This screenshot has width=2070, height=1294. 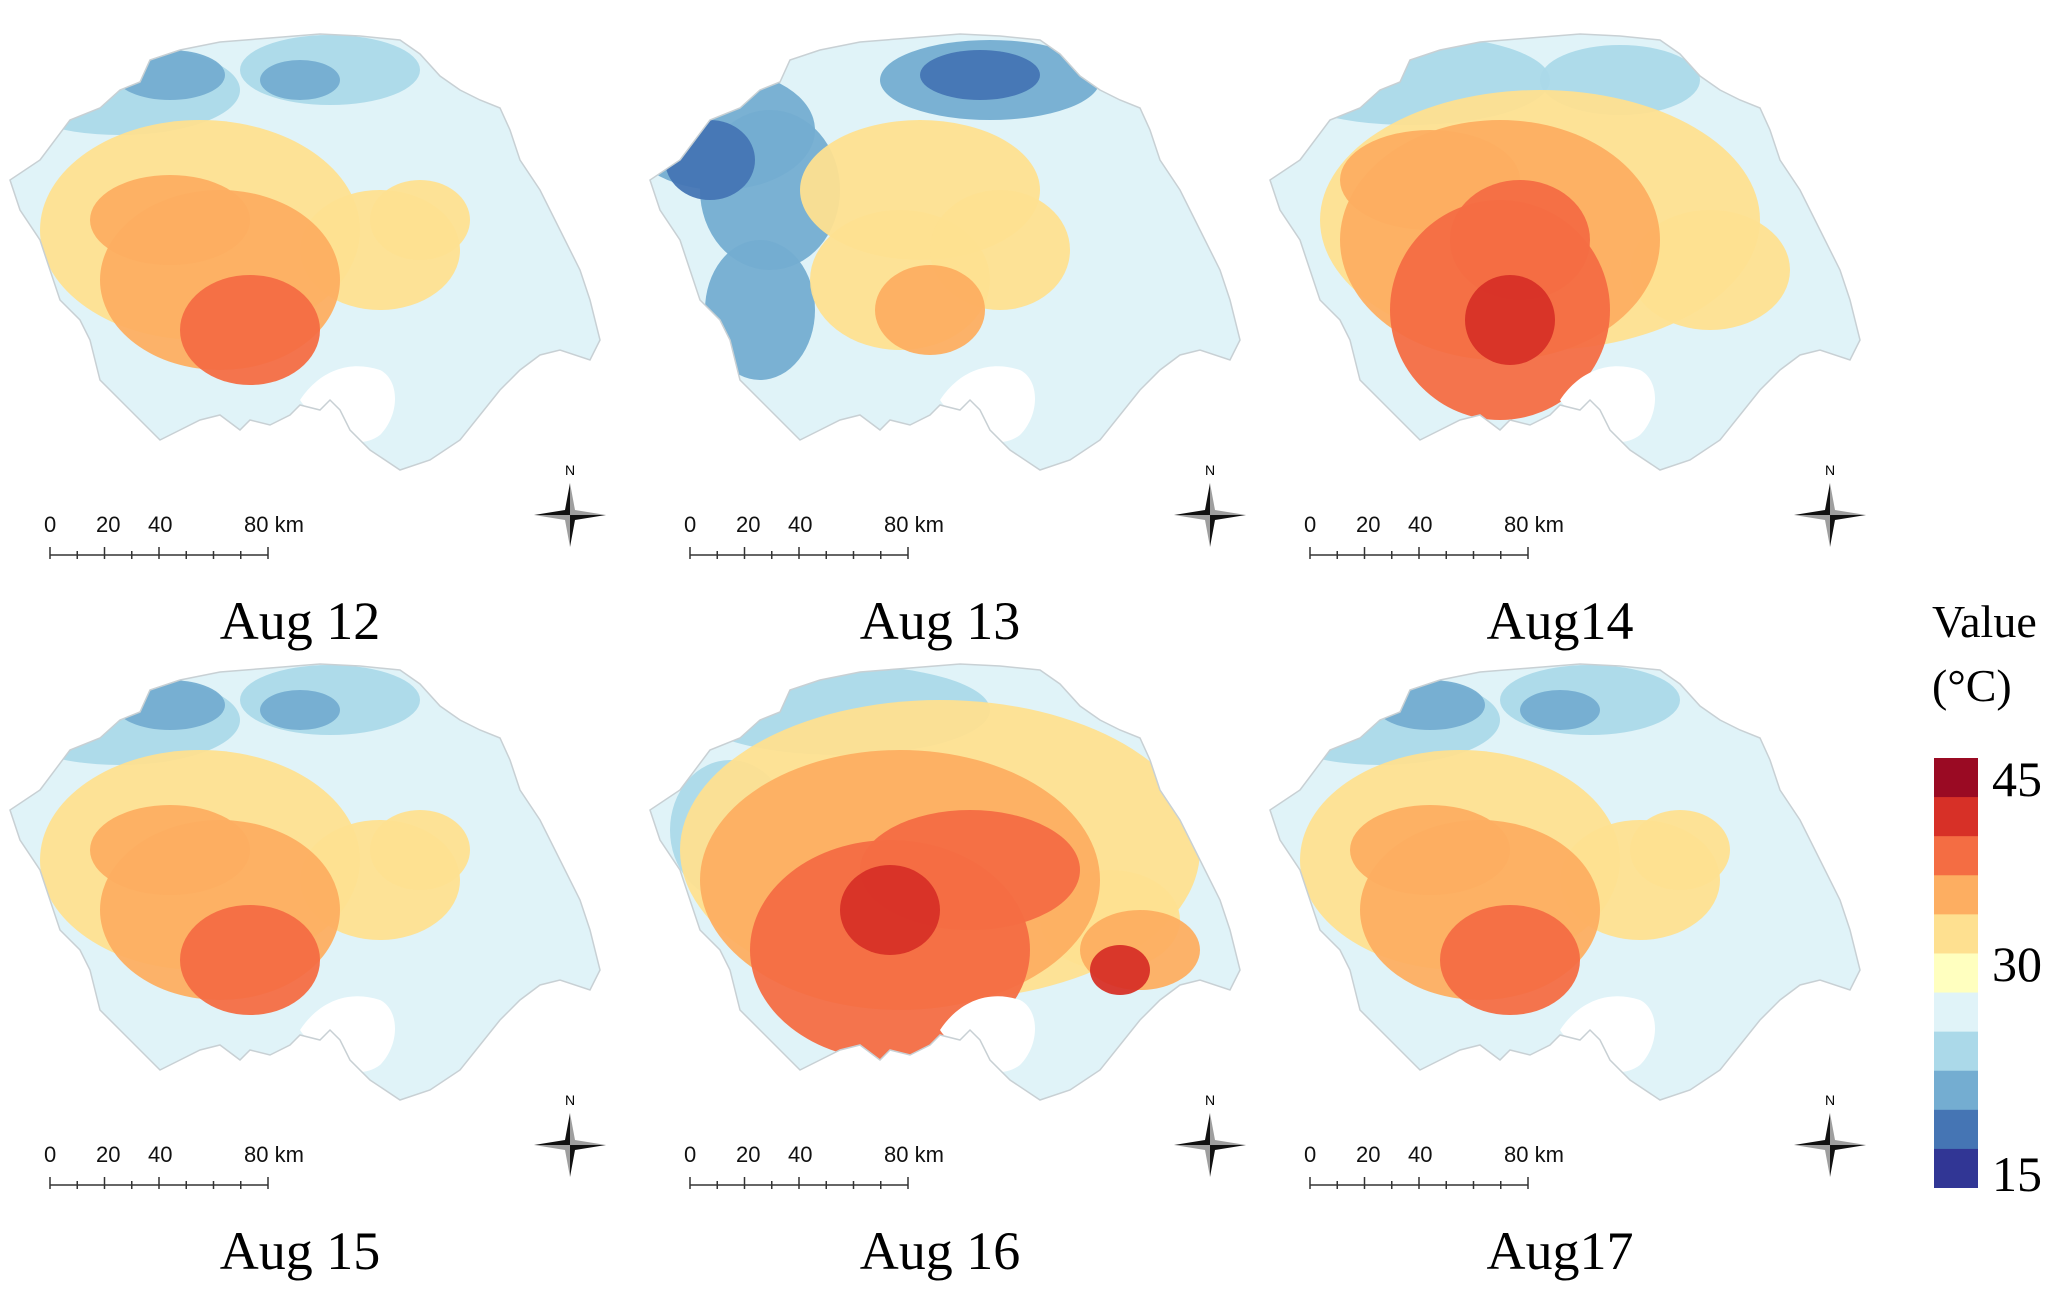 What do you see at coordinates (1984, 654) in the screenshot?
I see `legend-title: Value (°C)` at bounding box center [1984, 654].